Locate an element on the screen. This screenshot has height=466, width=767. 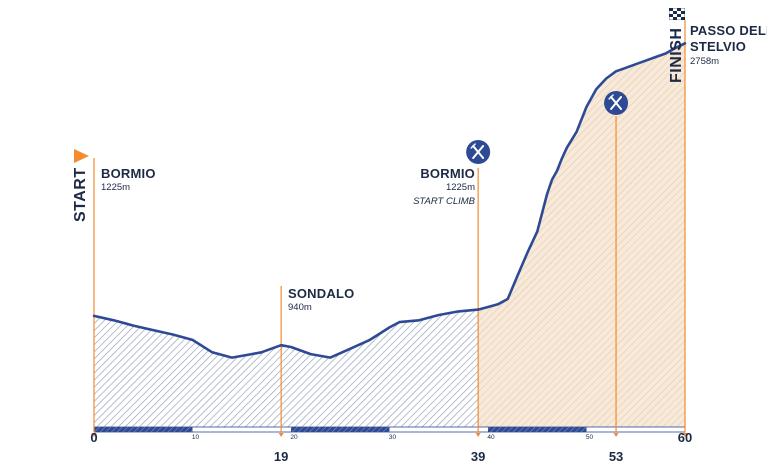
km-minor-label: 50 is located at coordinates (589, 437).